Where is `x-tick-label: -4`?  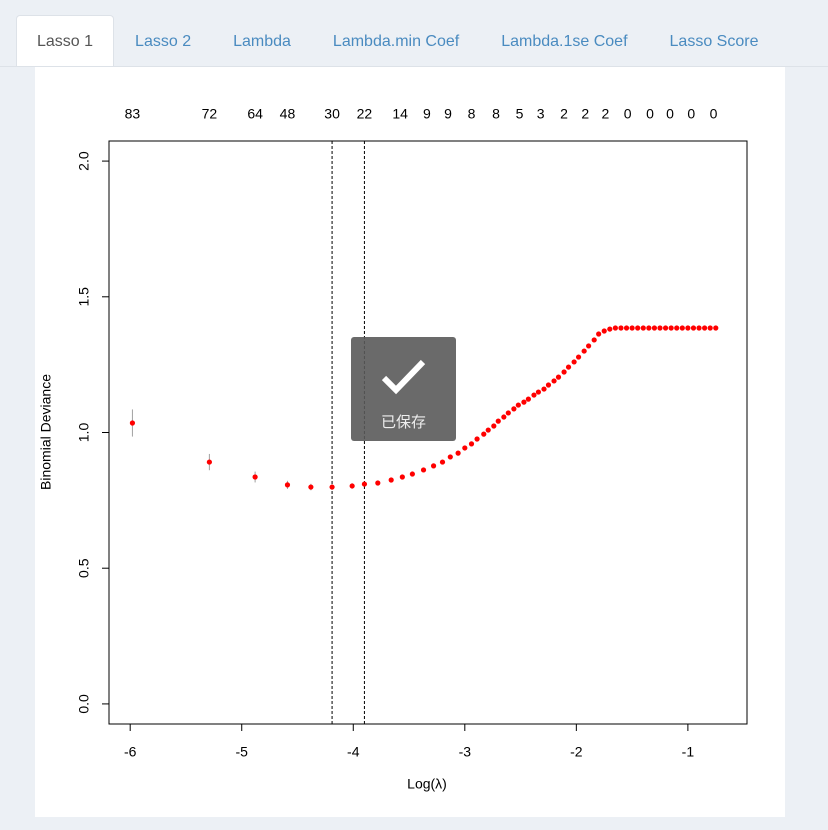
x-tick-label: -4 is located at coordinates (353, 752).